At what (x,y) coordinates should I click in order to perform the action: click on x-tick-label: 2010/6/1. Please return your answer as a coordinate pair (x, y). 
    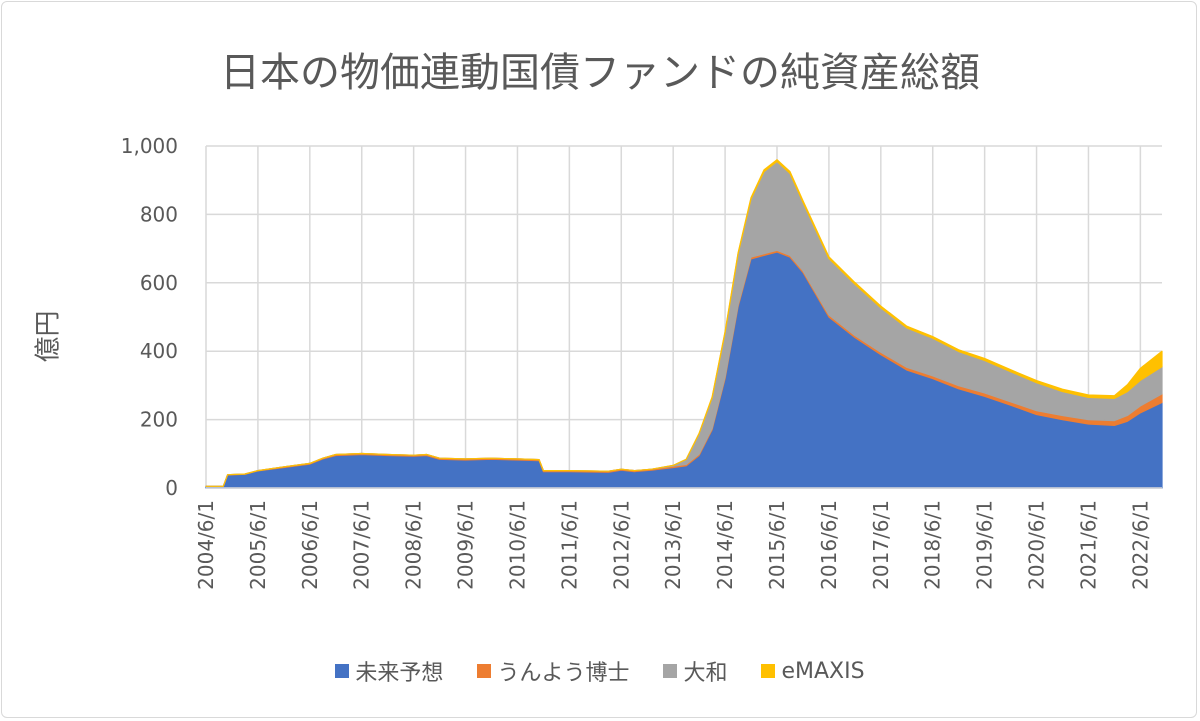
    Looking at the image, I should click on (517, 545).